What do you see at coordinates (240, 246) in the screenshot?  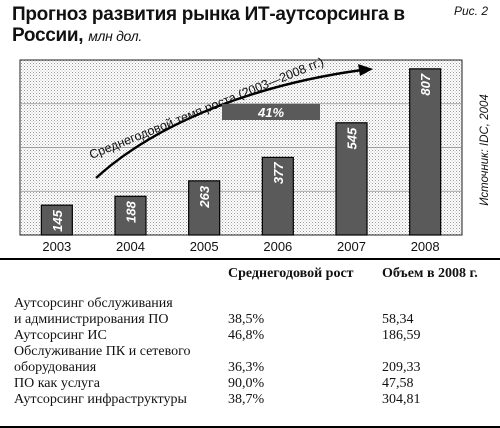 I see `x-tick-labels: 2003 2004 2005 2006 2007 2008` at bounding box center [240, 246].